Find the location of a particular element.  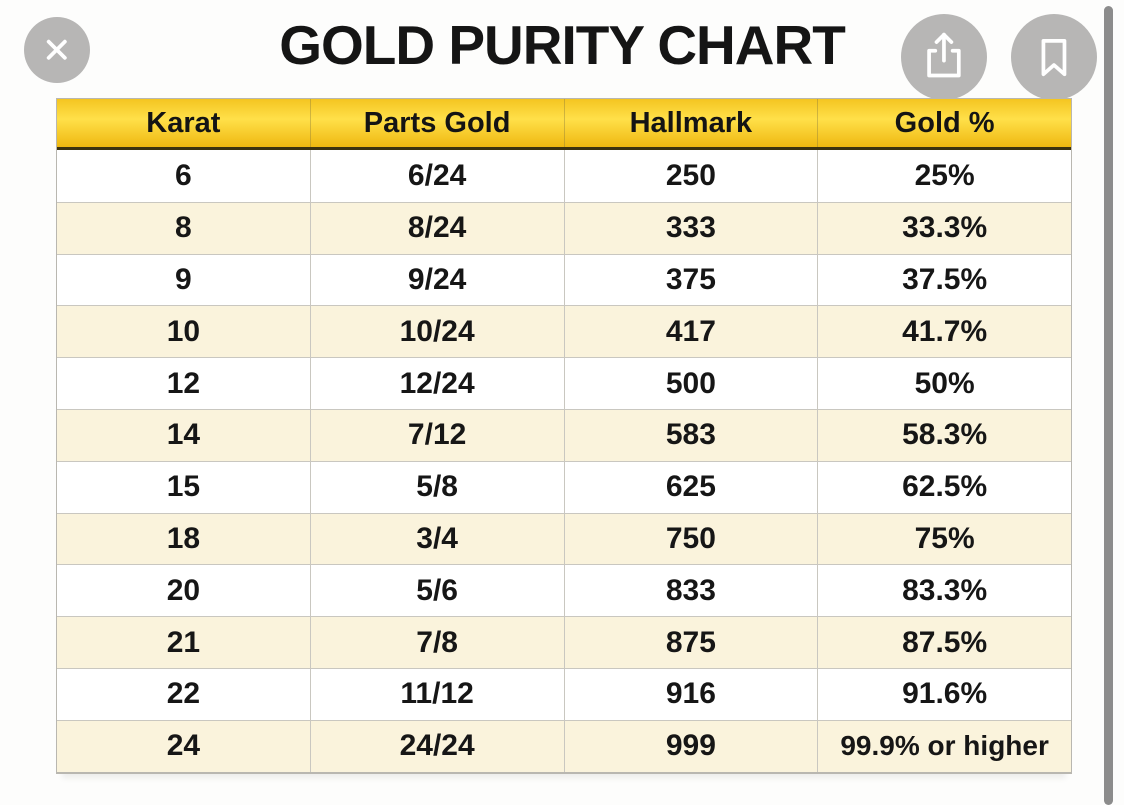

table-cell: 91.6% is located at coordinates (944, 694).